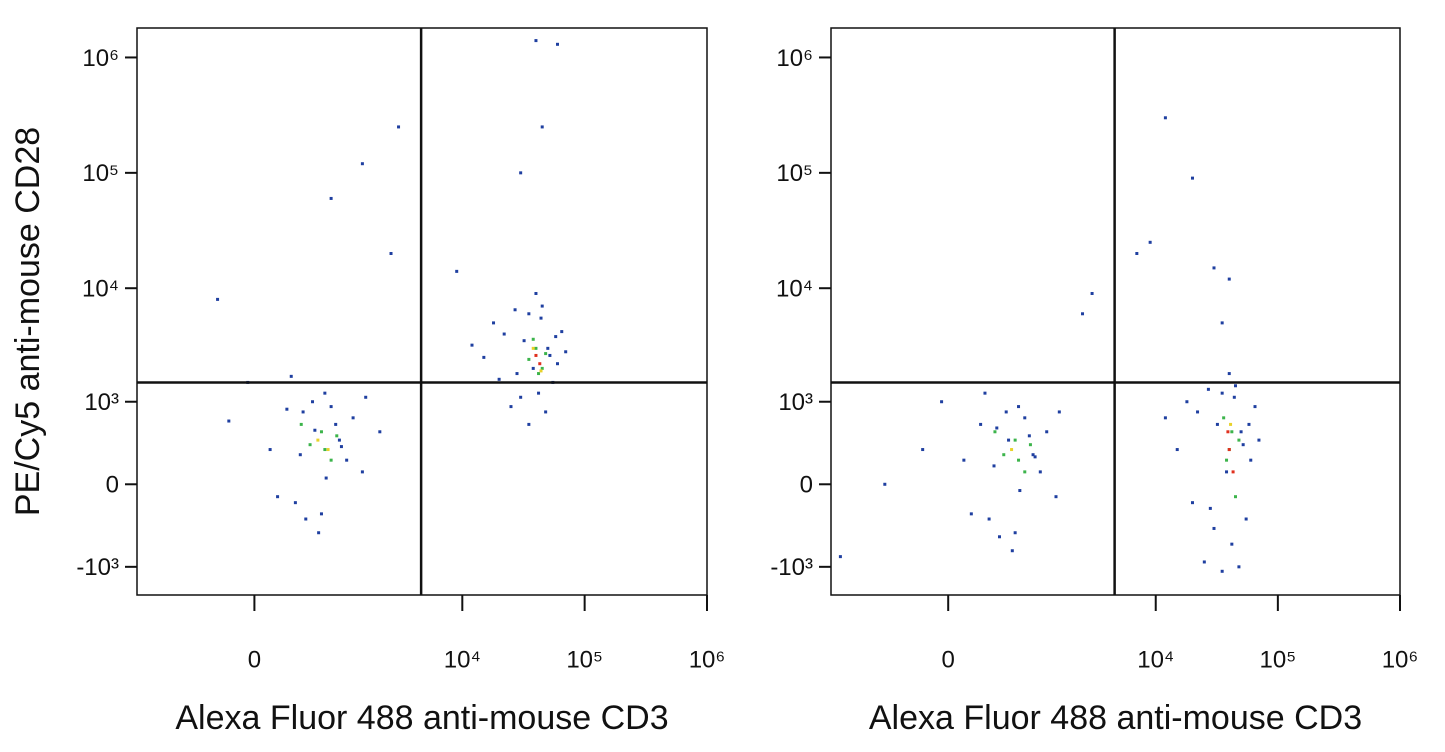  What do you see at coordinates (795, 402) in the screenshot?
I see `y-tick-label: 10³` at bounding box center [795, 402].